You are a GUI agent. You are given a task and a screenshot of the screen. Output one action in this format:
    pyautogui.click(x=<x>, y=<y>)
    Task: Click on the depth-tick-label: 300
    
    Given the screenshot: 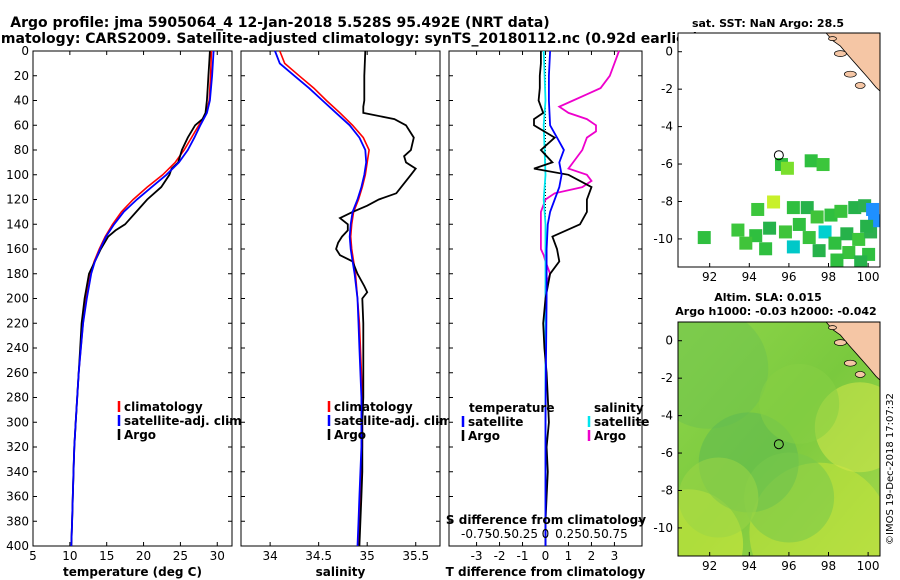 What is the action you would take?
    pyautogui.click(x=17, y=422)
    